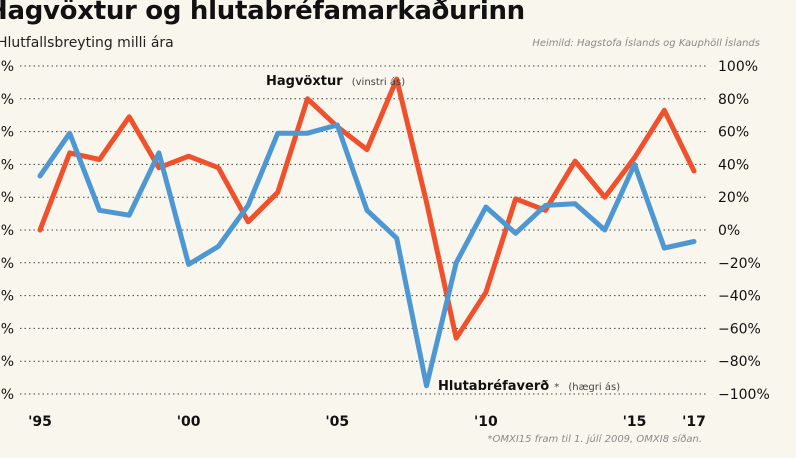  Describe the element at coordinates (7, 100) in the screenshot. I see `left-tick-label: 8%` at that location.